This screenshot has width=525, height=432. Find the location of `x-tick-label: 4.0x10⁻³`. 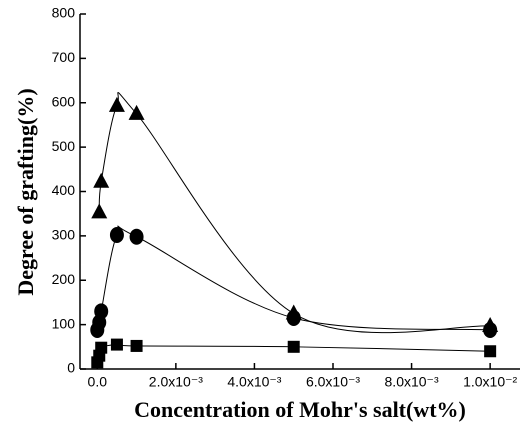

x-tick-label: 4.0x10⁻³ is located at coordinates (254, 382).